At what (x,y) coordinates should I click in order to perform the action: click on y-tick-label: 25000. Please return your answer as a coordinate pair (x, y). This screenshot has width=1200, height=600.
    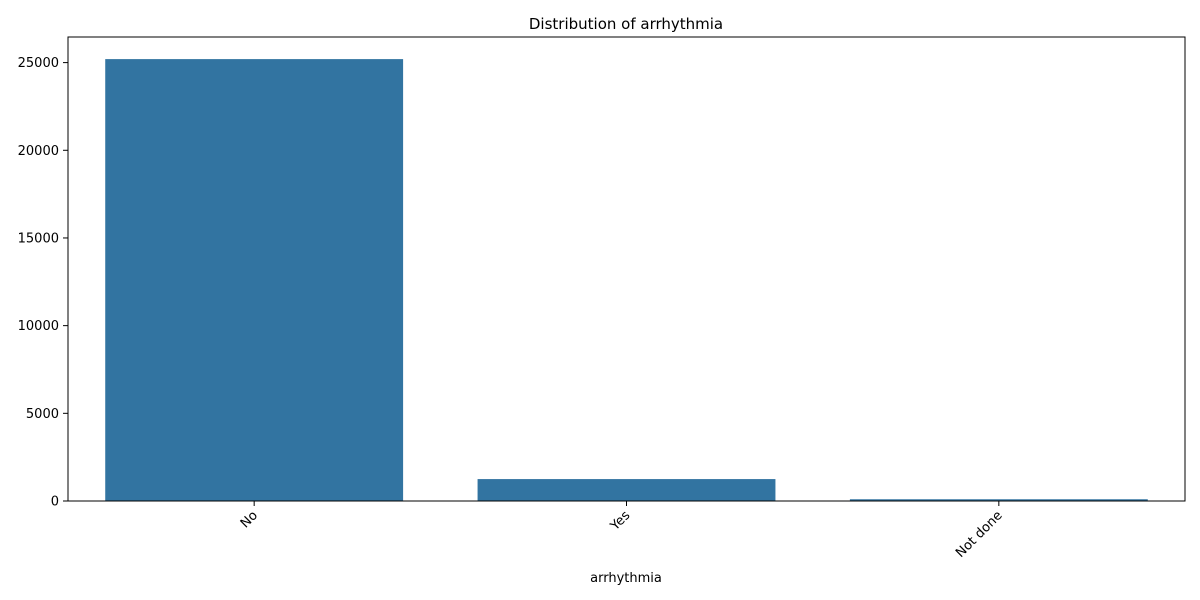
    Looking at the image, I should click on (38, 63).